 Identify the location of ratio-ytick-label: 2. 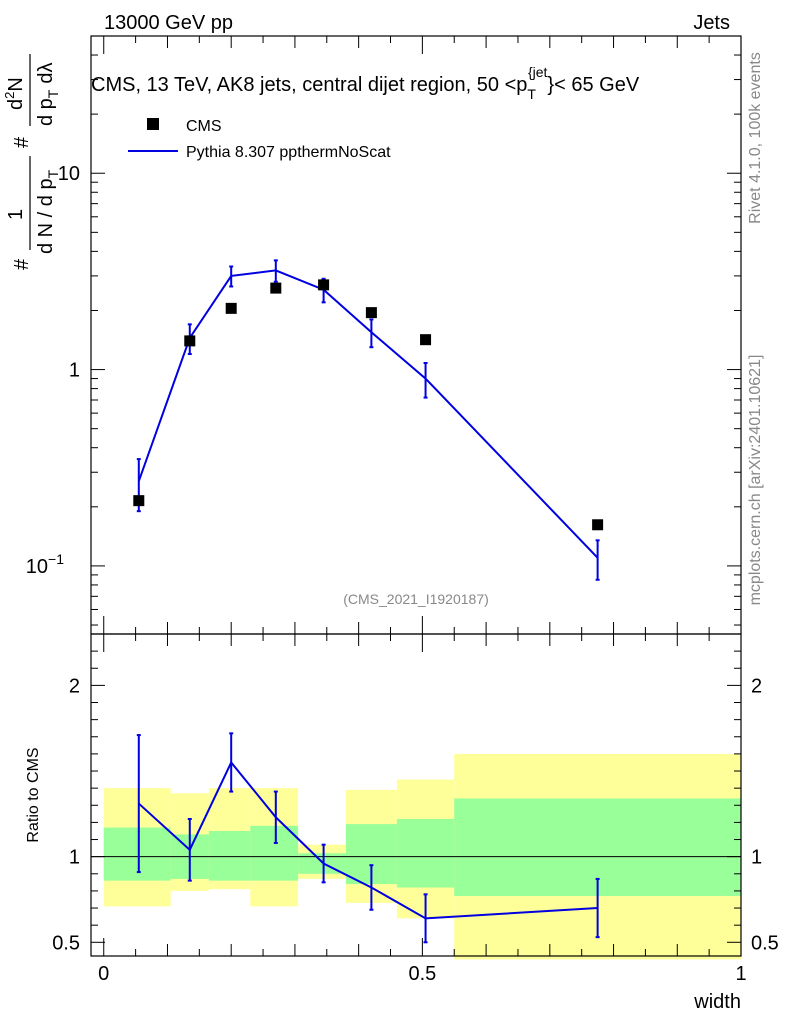
(74, 686).